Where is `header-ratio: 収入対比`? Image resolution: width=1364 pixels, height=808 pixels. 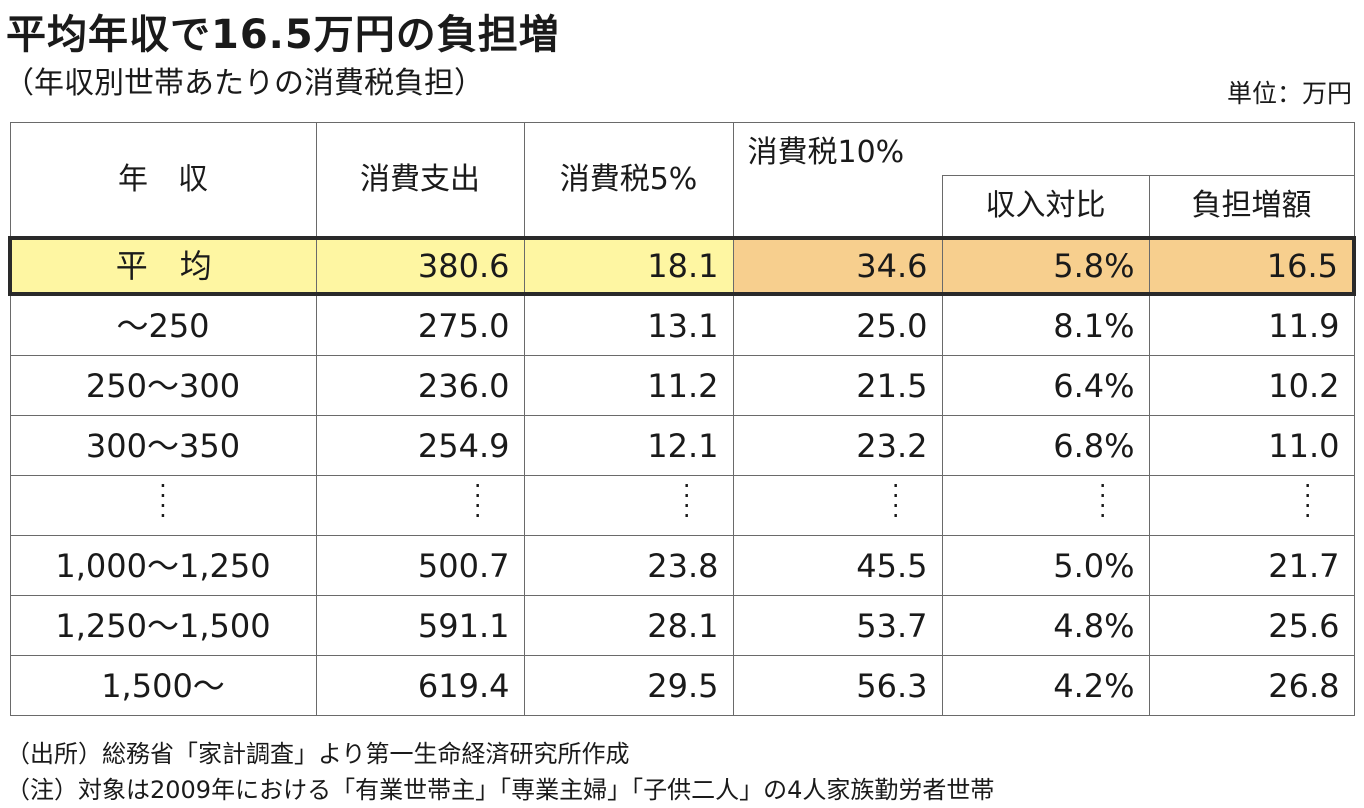
header-ratio: 収入対比 is located at coordinates (1045, 207).